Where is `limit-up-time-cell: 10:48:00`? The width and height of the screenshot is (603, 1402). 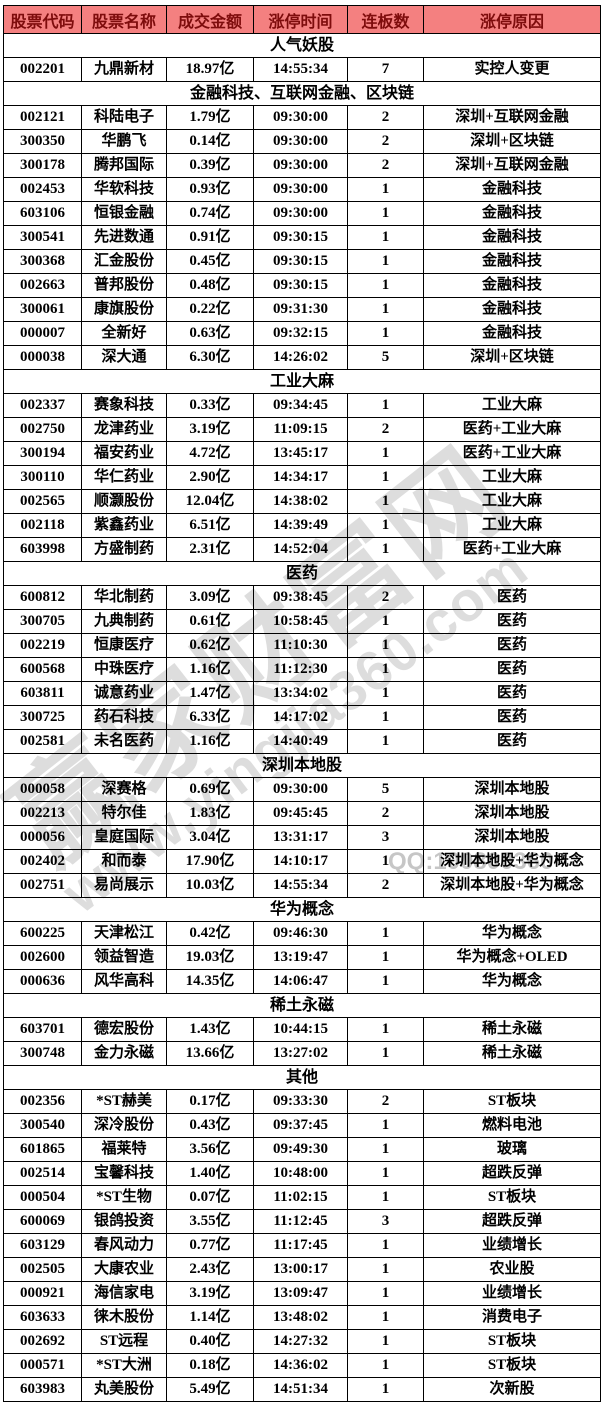
limit-up-time-cell: 10:48:00 is located at coordinates (300, 1173).